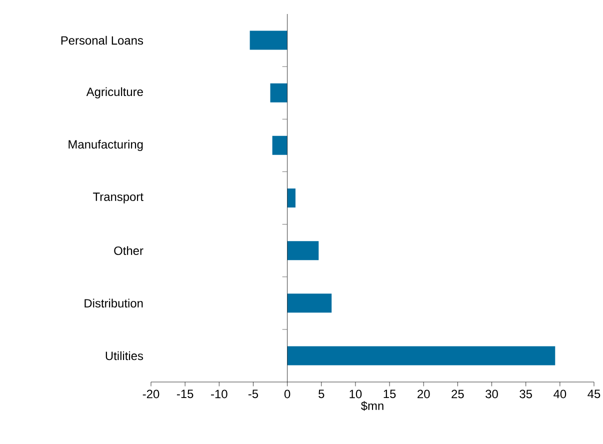 The height and width of the screenshot is (444, 603). What do you see at coordinates (356, 394) in the screenshot?
I see `x-tick-label: 10` at bounding box center [356, 394].